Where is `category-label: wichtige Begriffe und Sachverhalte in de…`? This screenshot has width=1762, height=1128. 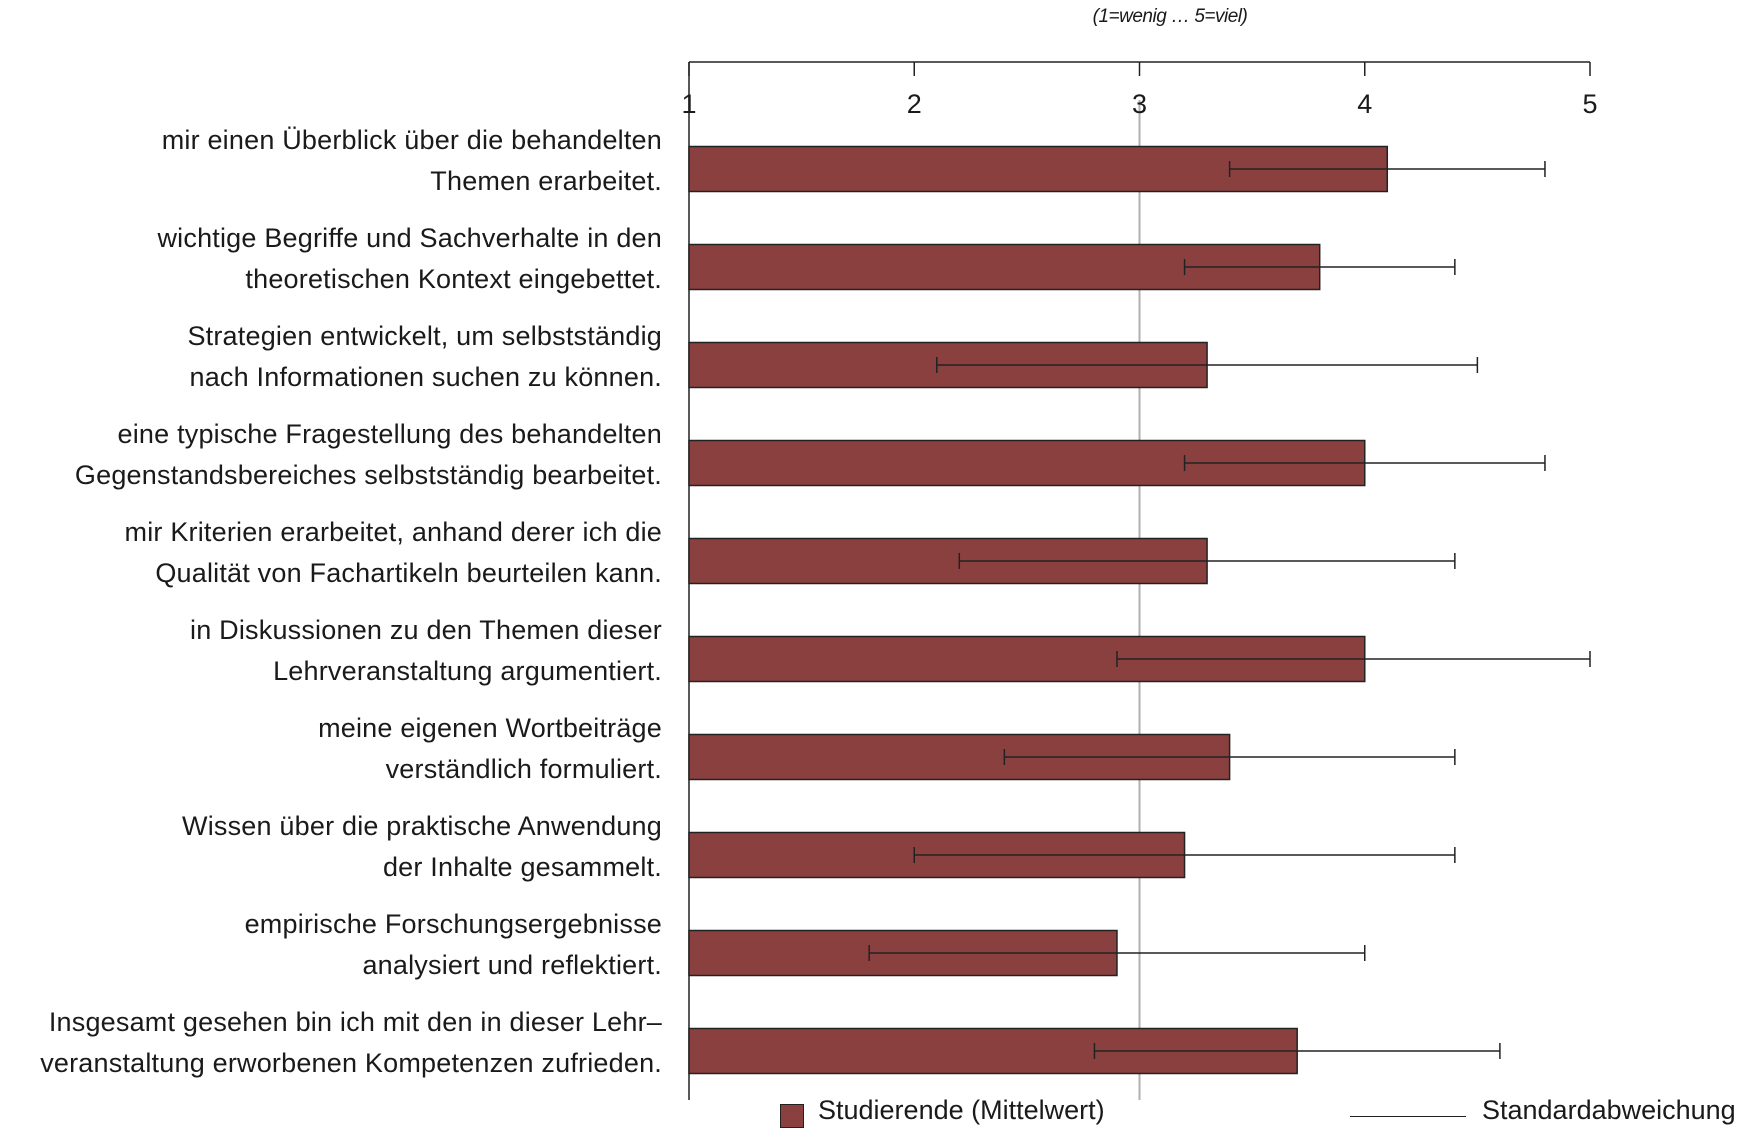
category-label: wichtige Begriffe und Sachverhalte in de… is located at coordinates (409, 238).